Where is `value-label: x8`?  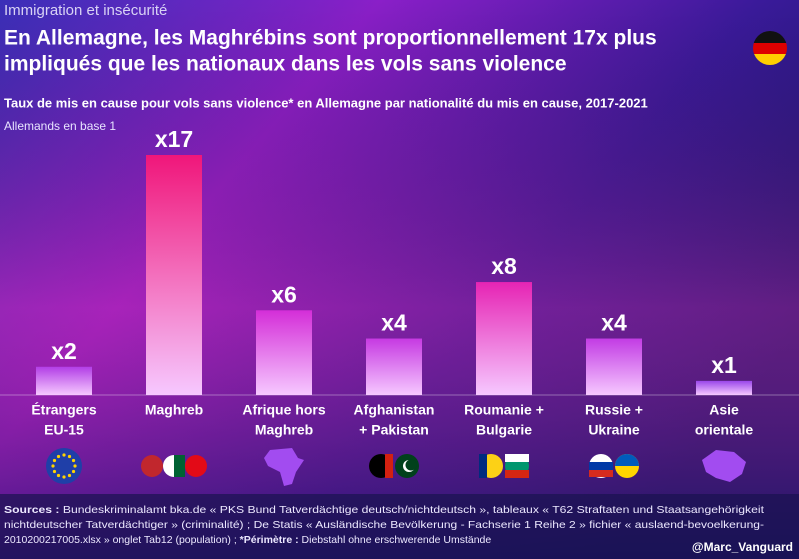 value-label: x8 is located at coordinates (504, 266).